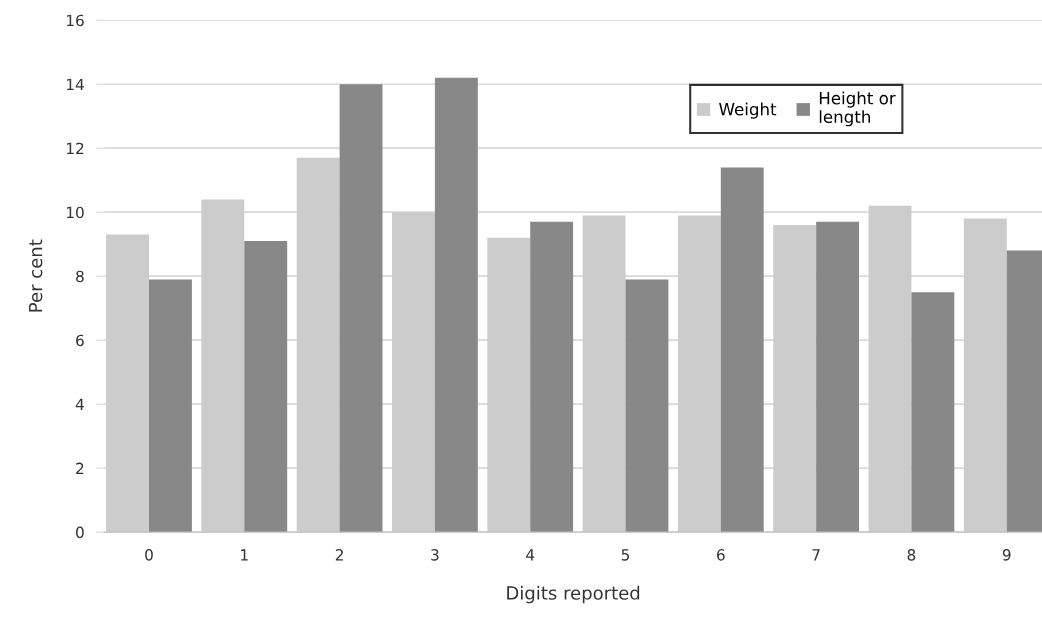 The width and height of the screenshot is (1042, 632). I want to click on y-axis-title: Per cent, so click(35, 275).